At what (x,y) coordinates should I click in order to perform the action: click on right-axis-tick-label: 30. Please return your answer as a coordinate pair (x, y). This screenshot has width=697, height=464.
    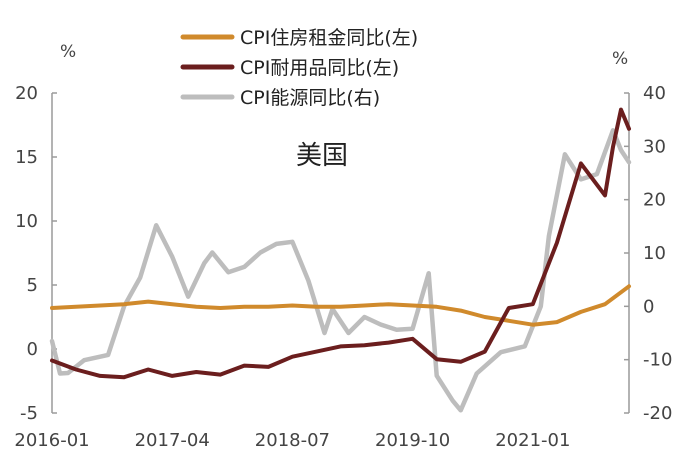
    Looking at the image, I should click on (654, 146).